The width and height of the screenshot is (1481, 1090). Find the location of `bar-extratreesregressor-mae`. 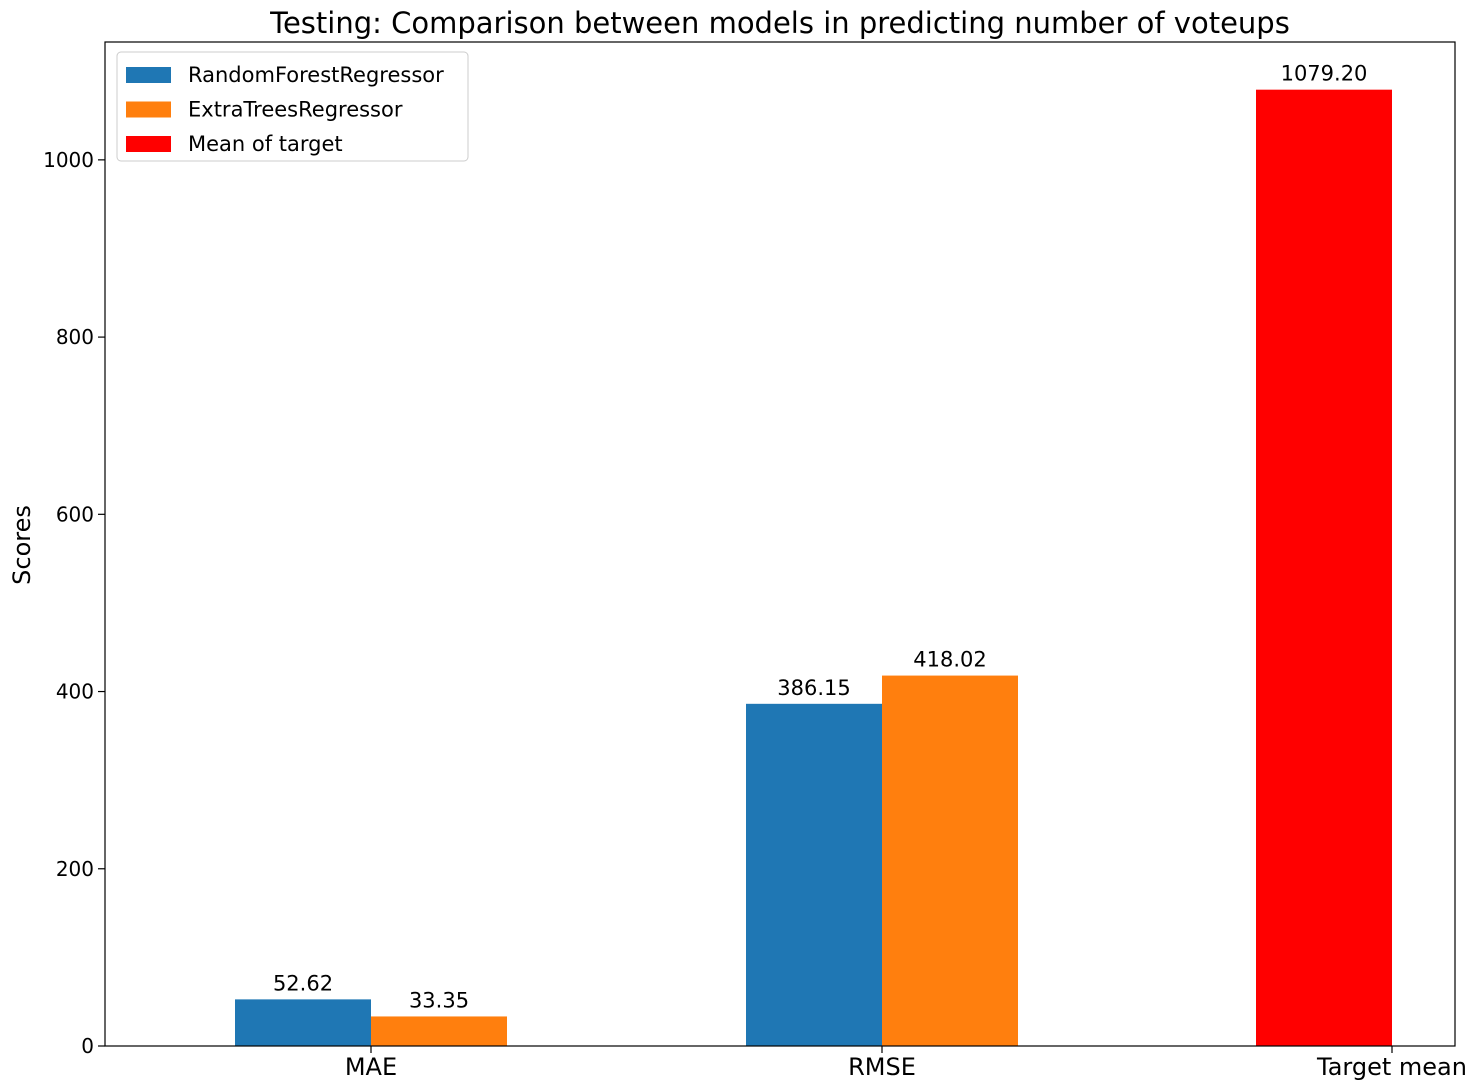

bar-extratreesregressor-mae is located at coordinates (439, 1031).